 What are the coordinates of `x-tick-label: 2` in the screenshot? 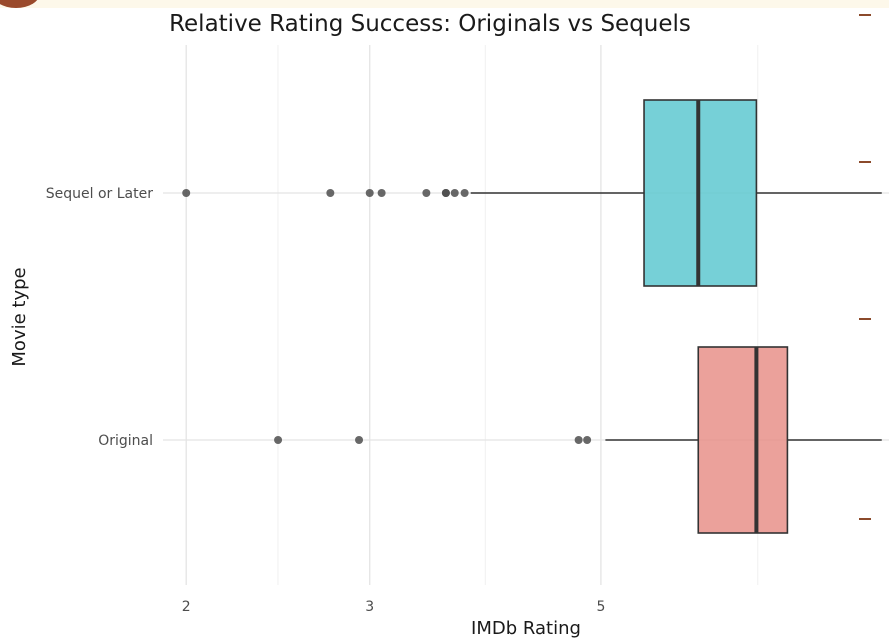 It's located at (186, 607).